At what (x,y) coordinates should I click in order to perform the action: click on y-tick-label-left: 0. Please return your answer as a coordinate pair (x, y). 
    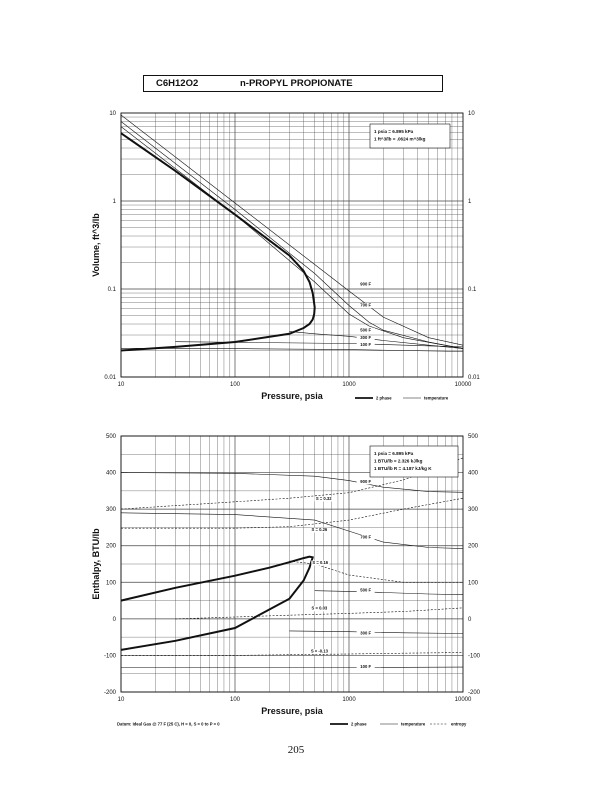
    Looking at the image, I should click on (115, 620).